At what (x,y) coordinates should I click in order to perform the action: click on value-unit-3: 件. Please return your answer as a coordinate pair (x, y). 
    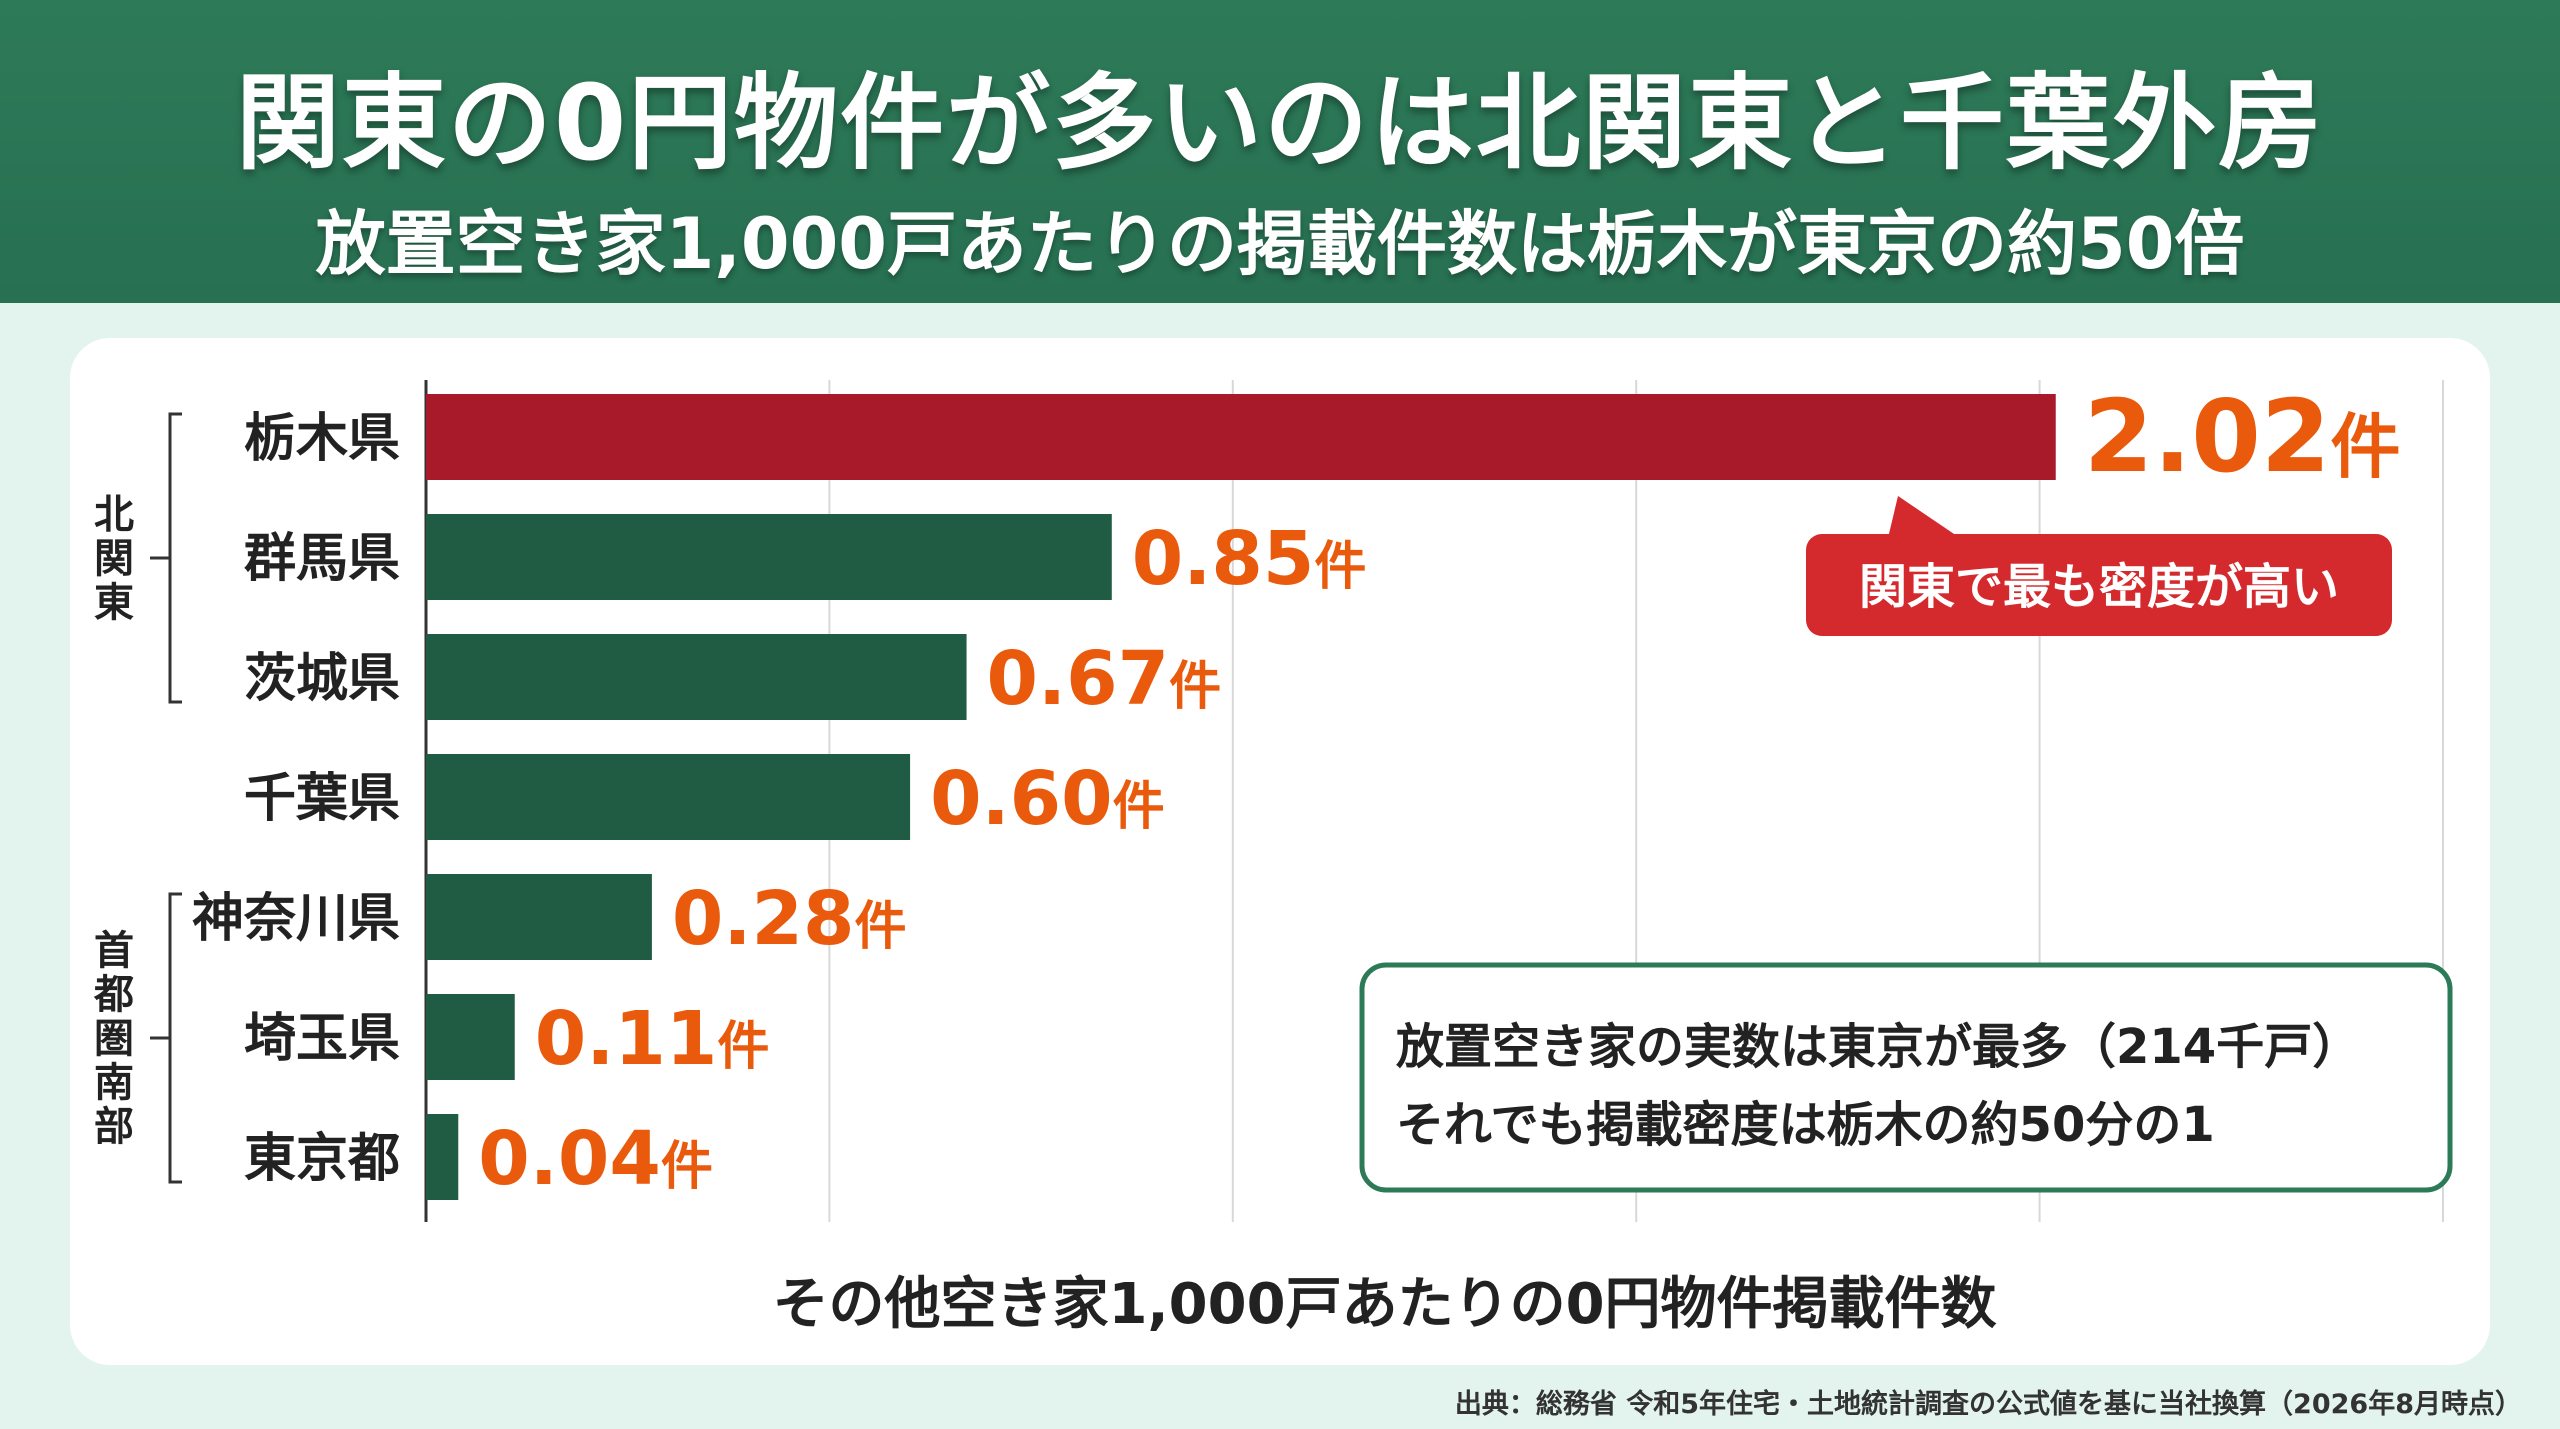
    Looking at the image, I should click on (1139, 807).